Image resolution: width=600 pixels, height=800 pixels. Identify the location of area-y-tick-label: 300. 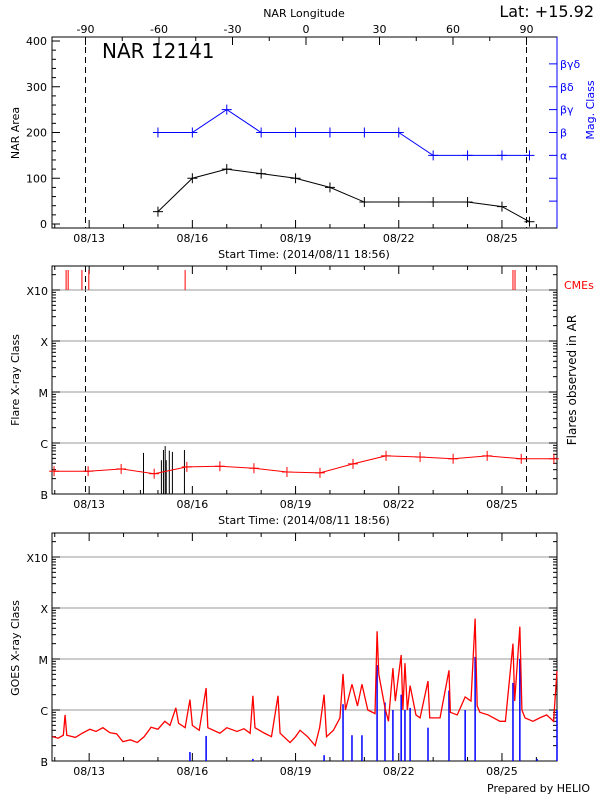
(36, 87).